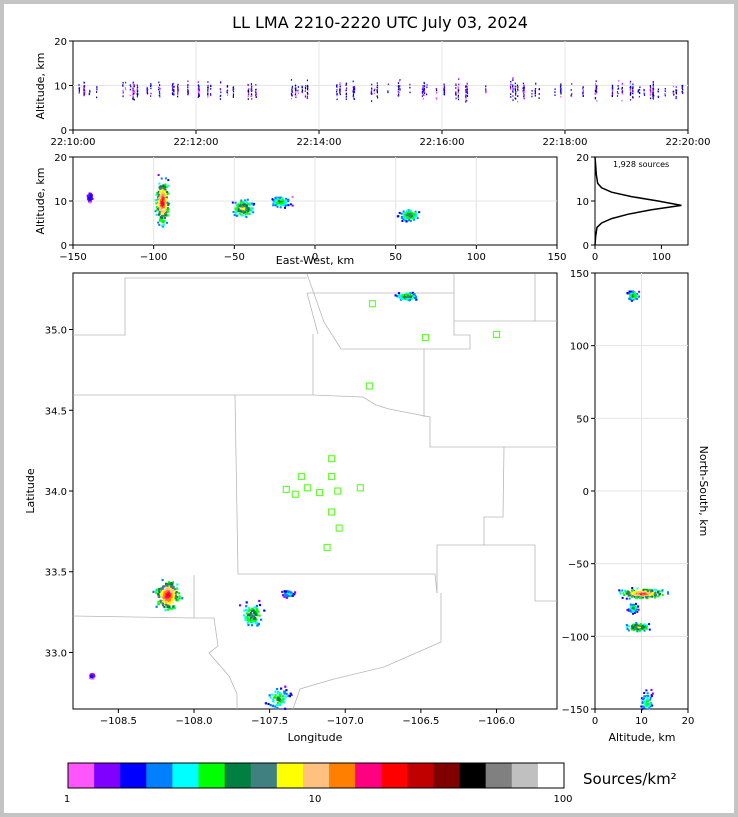 The width and height of the screenshot is (738, 817). What do you see at coordinates (595, 721) in the screenshot?
I see `north-south-altitude-axis-tick-label: 0` at bounding box center [595, 721].